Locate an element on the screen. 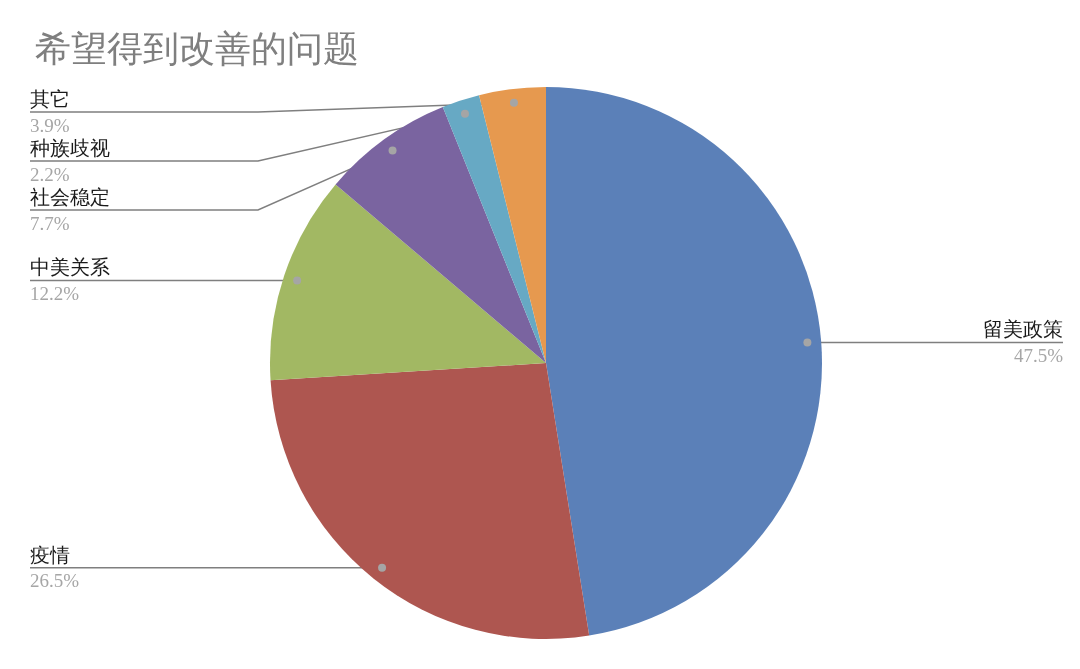  data-label: 3.9% is located at coordinates (50, 125).